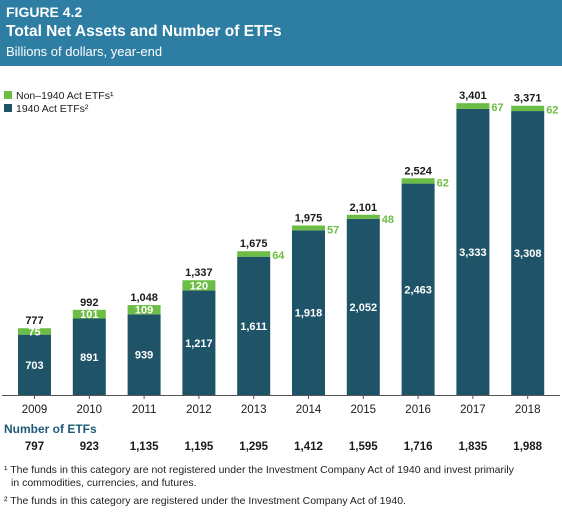 The image size is (562, 515). I want to click on x-tick-label: 2018, so click(528, 410).